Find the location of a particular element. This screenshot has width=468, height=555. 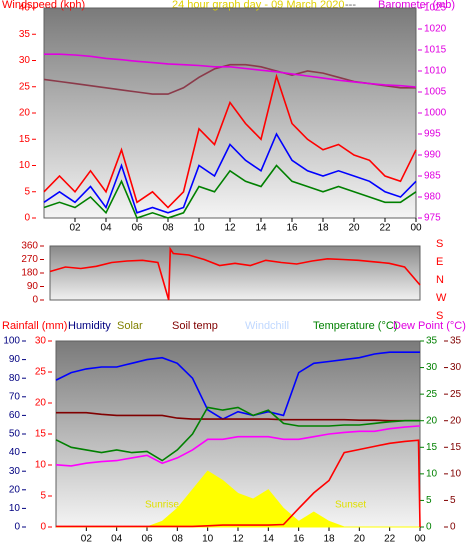

chart-title: 24 hour graph day - 09 March 2020 is located at coordinates (258, 5).